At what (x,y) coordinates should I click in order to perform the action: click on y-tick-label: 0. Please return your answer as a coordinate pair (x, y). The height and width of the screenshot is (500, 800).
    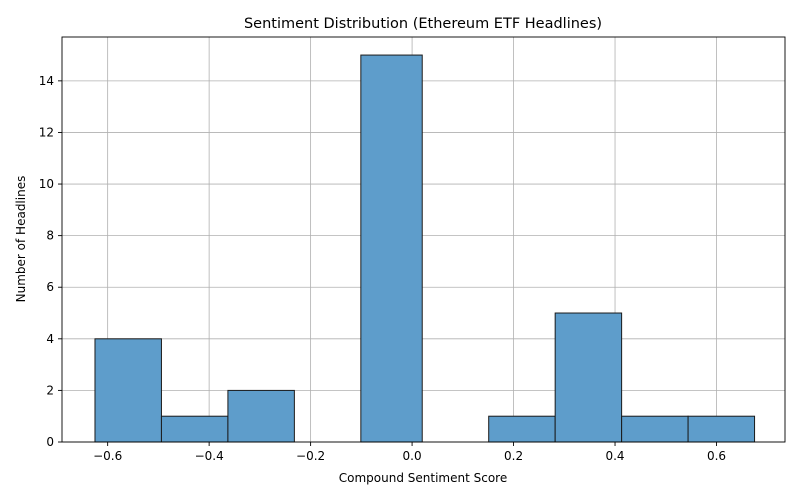
    Looking at the image, I should click on (50, 442).